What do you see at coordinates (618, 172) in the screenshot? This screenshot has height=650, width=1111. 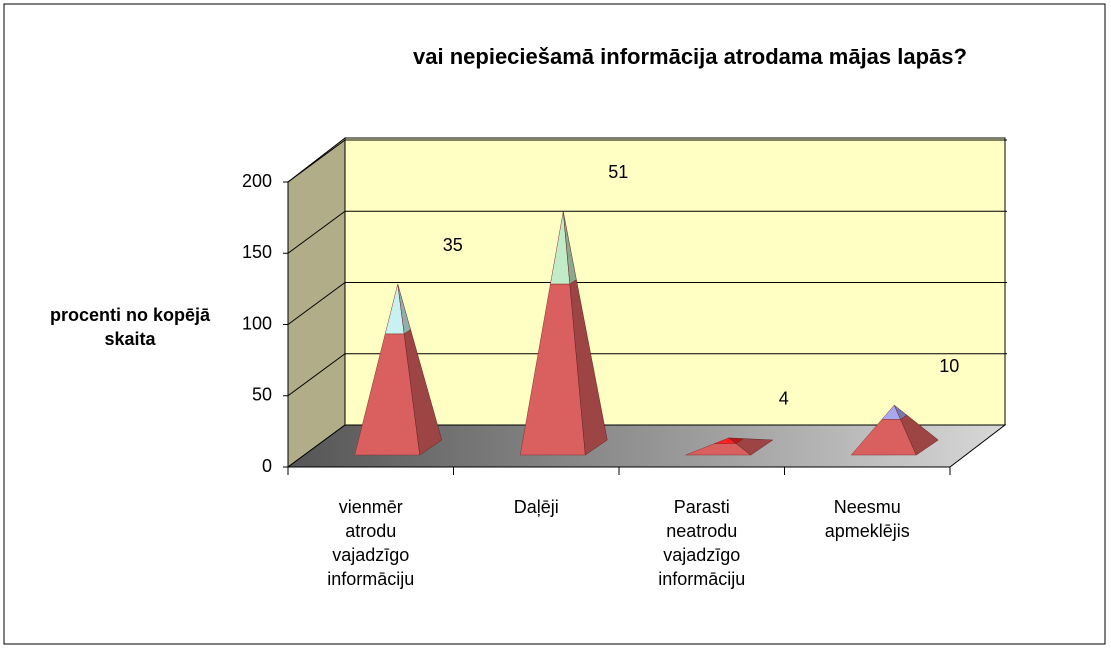 I see `data-label: 51` at bounding box center [618, 172].